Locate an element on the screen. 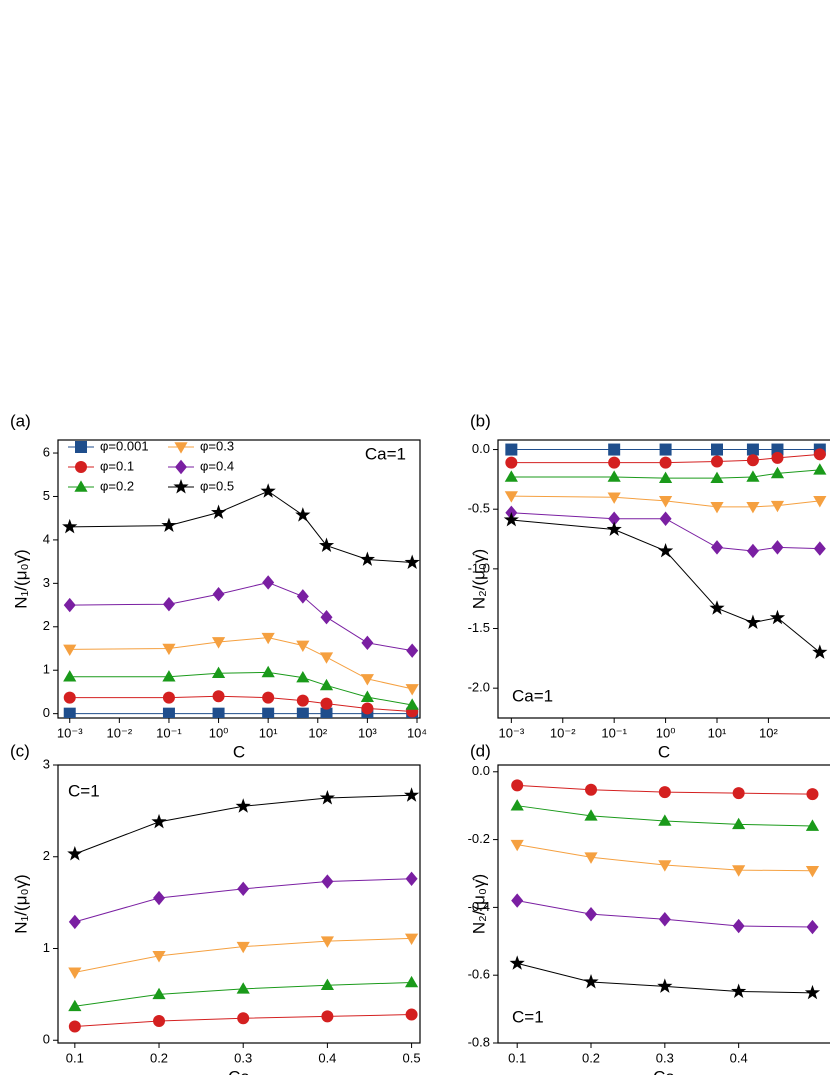 The height and width of the screenshot is (1075, 830). x-tick-label: 0.3 is located at coordinates (243, 1057).